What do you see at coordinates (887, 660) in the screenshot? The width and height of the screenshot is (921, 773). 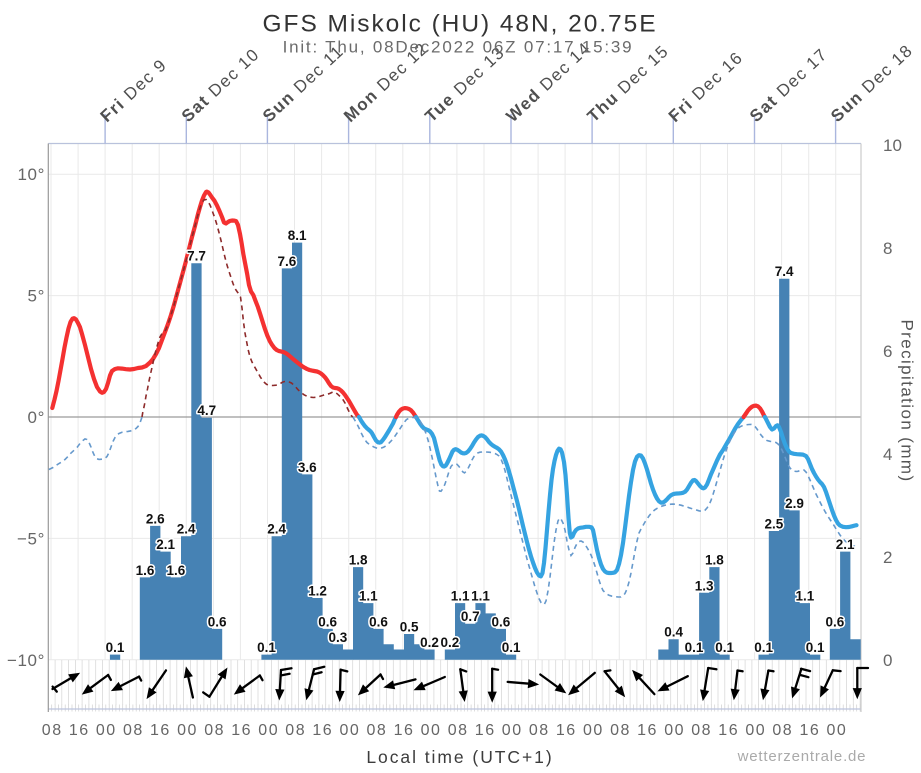 I see `svg-text: 0` at bounding box center [887, 660].